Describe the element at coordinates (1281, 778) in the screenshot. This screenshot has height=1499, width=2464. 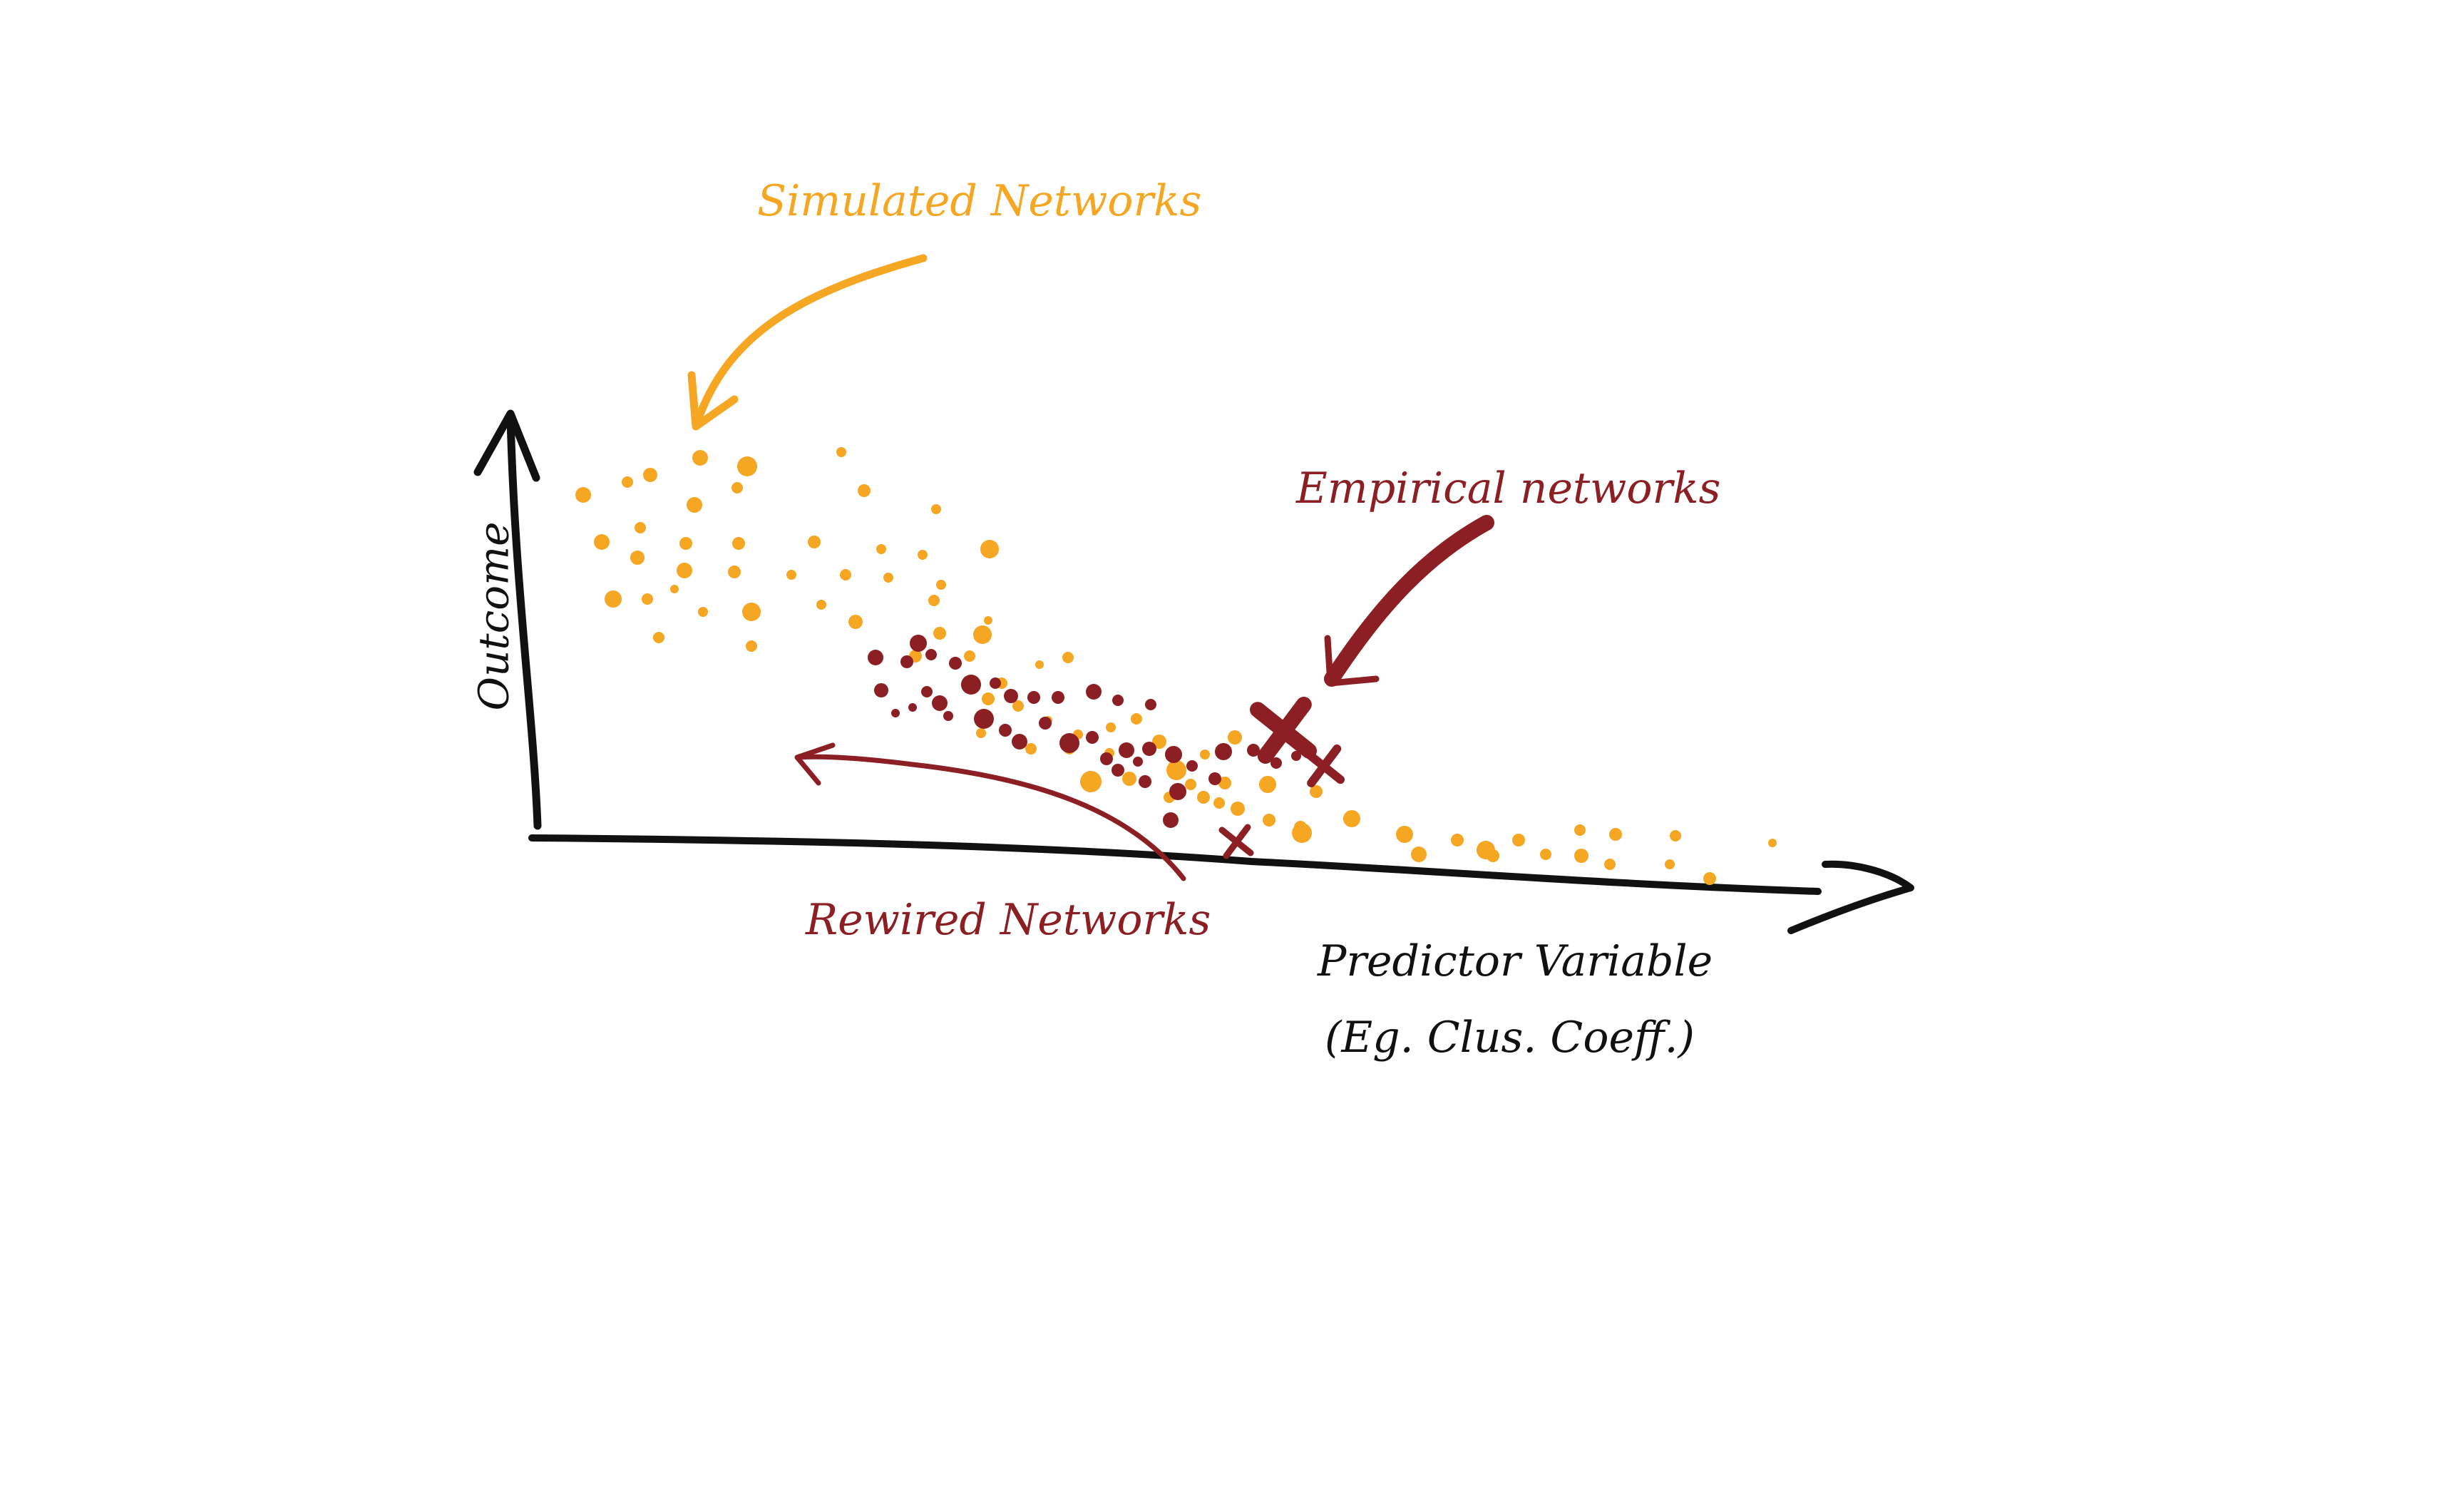
I see `empirical-networks-points` at that location.